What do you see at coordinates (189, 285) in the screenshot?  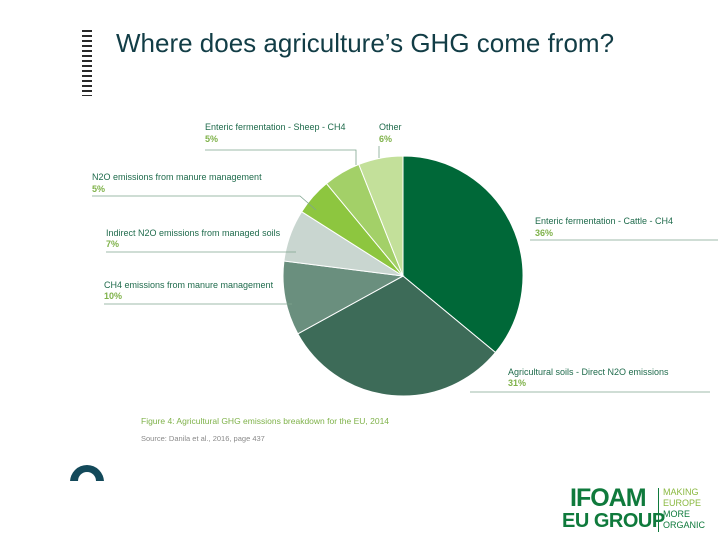 I see `label-ch4-manure: CH4 emissions from manure management` at bounding box center [189, 285].